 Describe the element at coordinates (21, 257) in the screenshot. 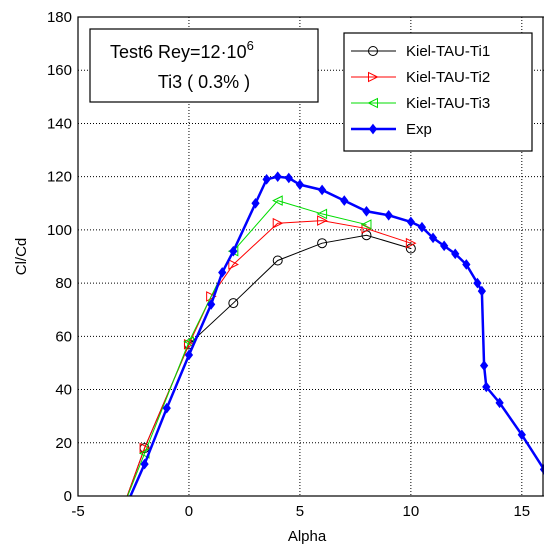

I see `y-axis-label: Cl/Cd` at that location.